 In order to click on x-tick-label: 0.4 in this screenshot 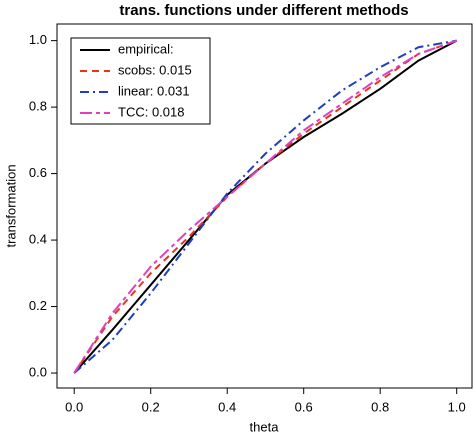, I will do `click(227, 406)`.